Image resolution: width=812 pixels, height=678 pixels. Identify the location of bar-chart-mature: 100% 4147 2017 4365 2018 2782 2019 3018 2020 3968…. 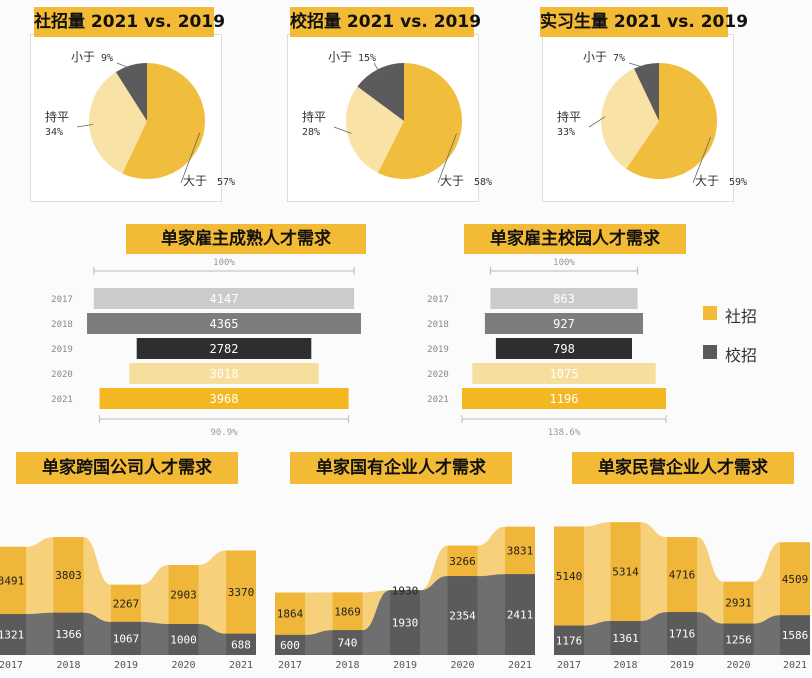
(200, 349).